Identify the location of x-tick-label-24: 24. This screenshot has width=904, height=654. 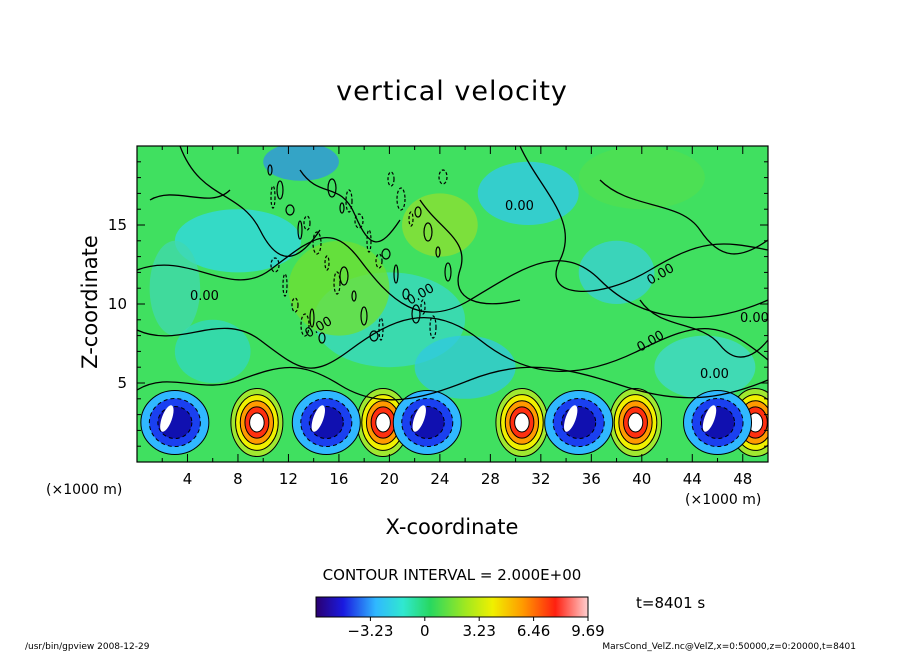
(439, 479).